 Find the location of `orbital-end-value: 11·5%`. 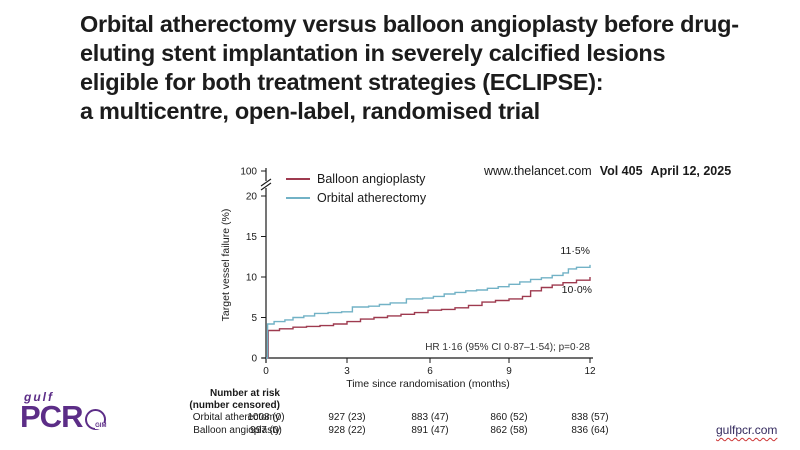

orbital-end-value: 11·5% is located at coordinates (575, 251).